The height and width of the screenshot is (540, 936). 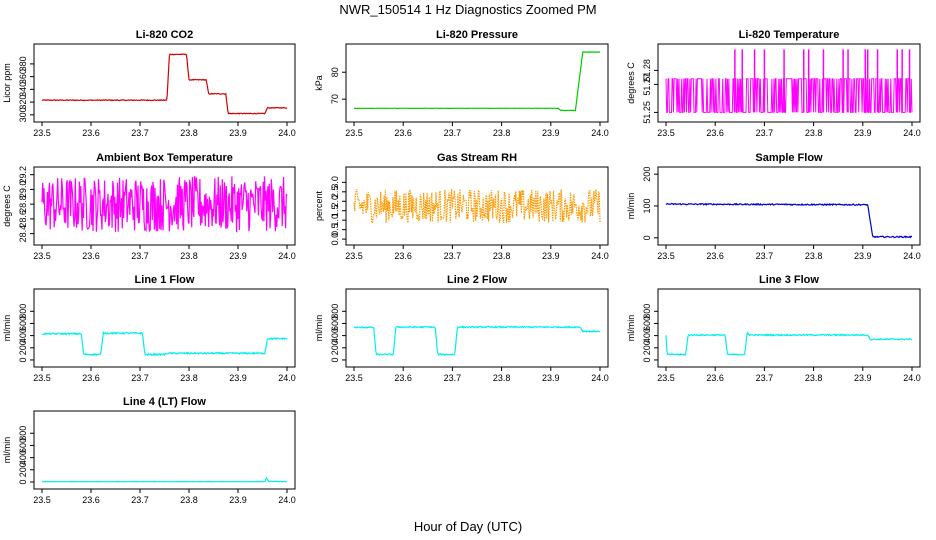 I want to click on y-tick-label: 51.28, so click(x=647, y=70).